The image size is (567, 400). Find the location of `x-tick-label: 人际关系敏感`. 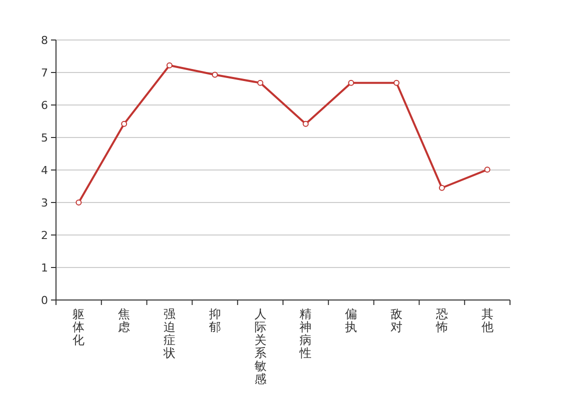

x-tick-label: 人际关系敏感 is located at coordinates (260, 346).